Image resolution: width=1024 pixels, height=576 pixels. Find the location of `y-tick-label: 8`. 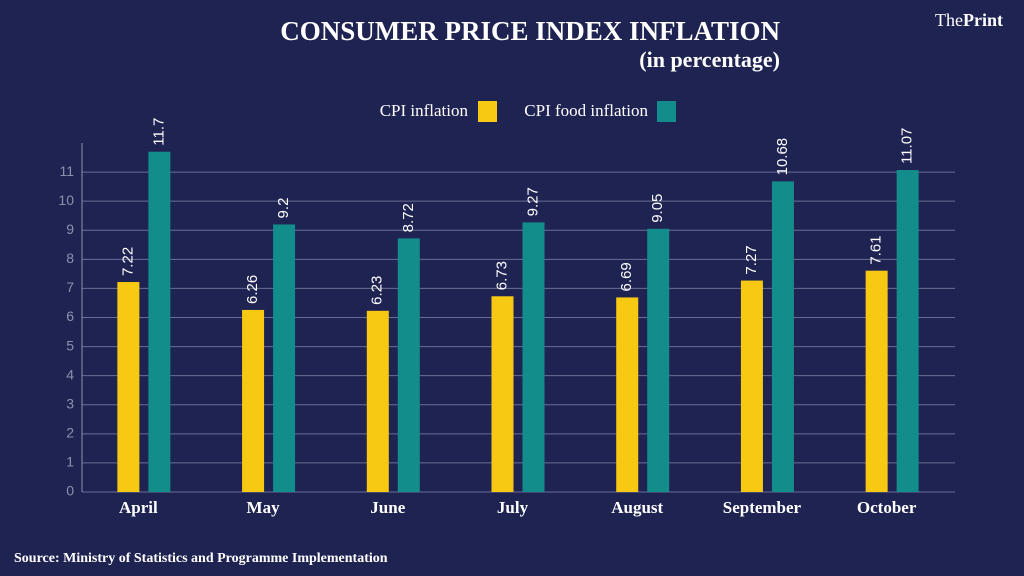

y-tick-label: 8 is located at coordinates (70, 258).